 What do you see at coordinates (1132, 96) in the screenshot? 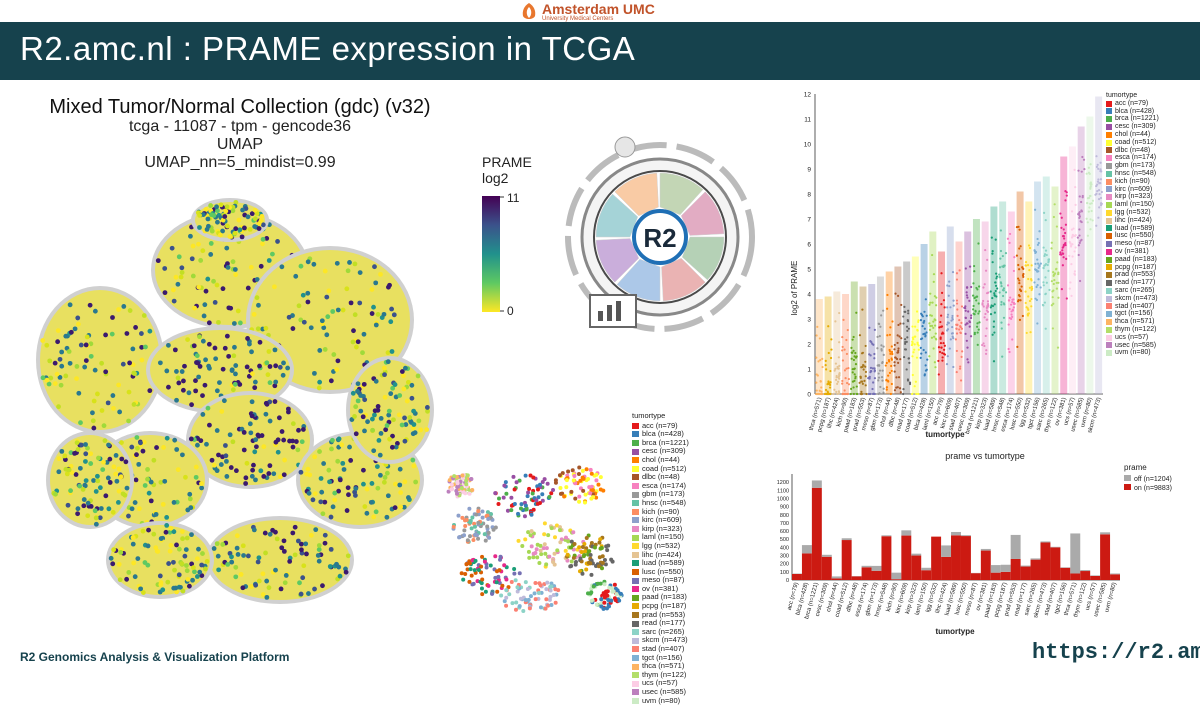
I see `strip-legend-title: tumortype` at bounding box center [1132, 96].